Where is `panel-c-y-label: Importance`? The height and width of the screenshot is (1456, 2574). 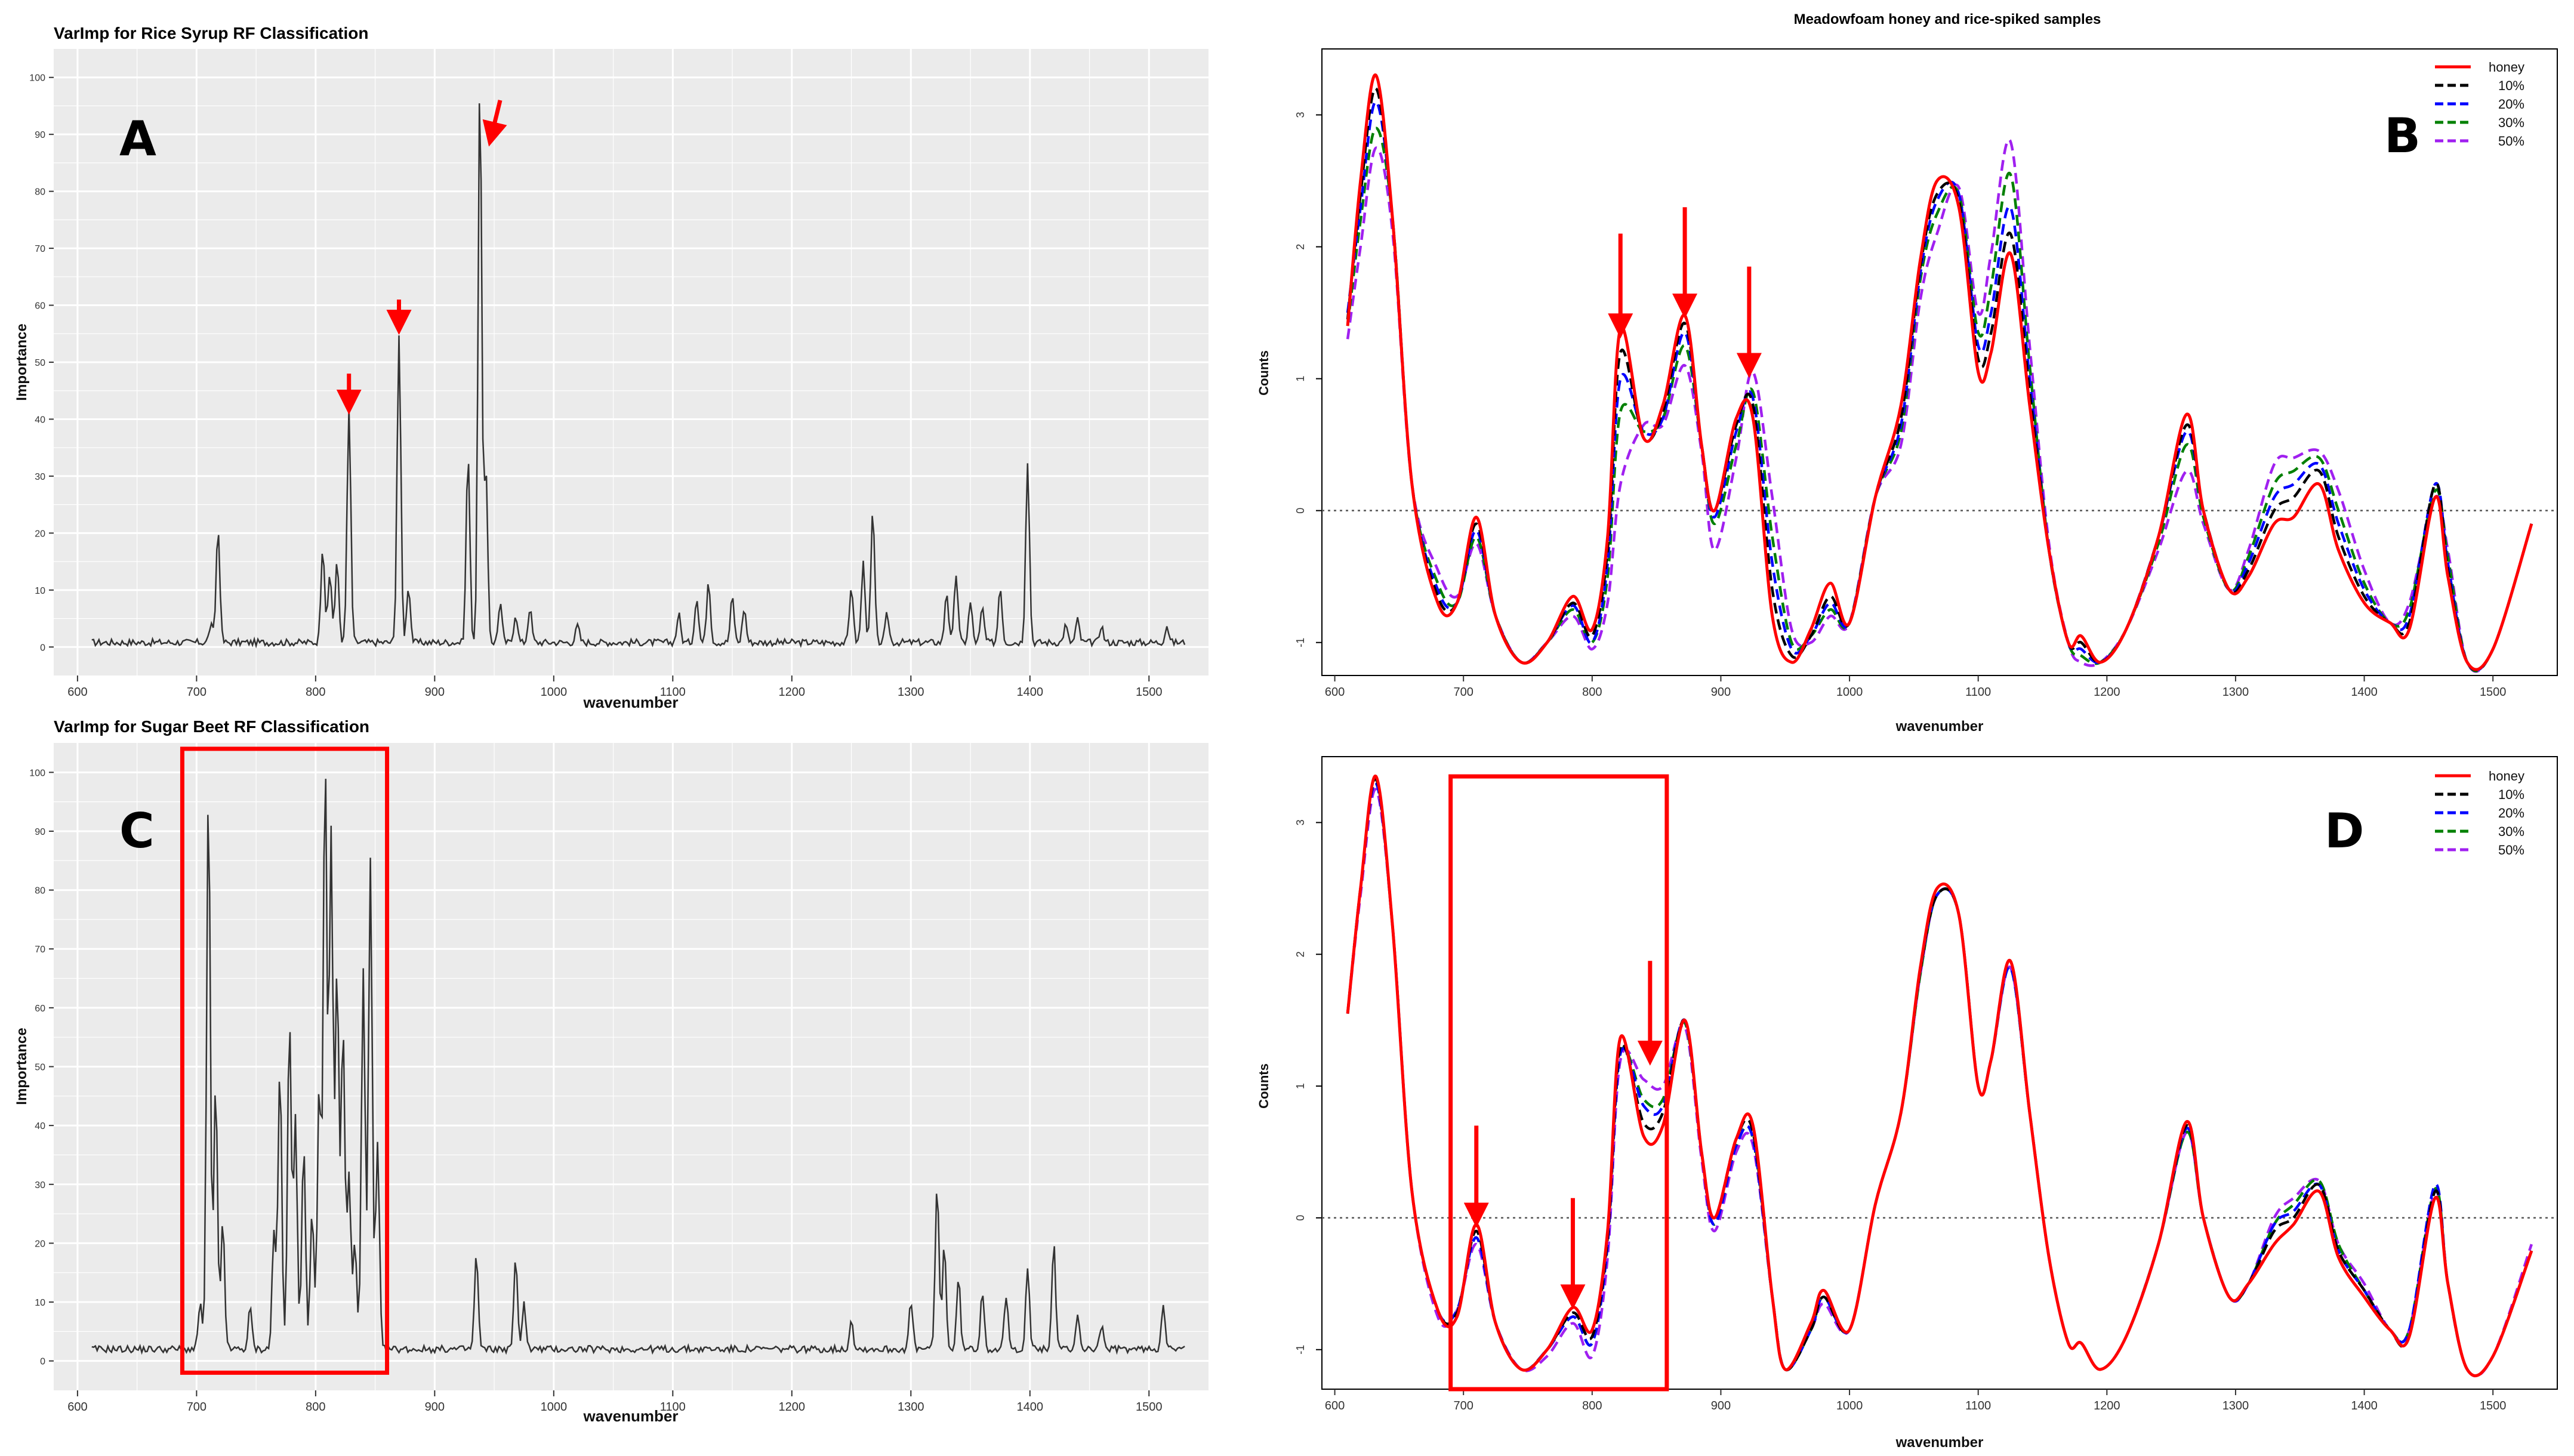
panel-c-y-label: Importance is located at coordinates (22, 1066).